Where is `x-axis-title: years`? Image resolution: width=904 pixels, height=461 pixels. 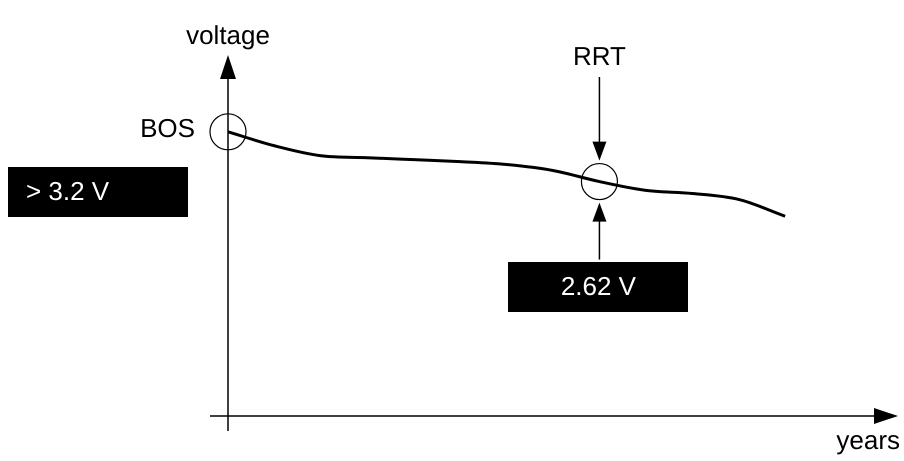 x-axis-title: years is located at coordinates (868, 440).